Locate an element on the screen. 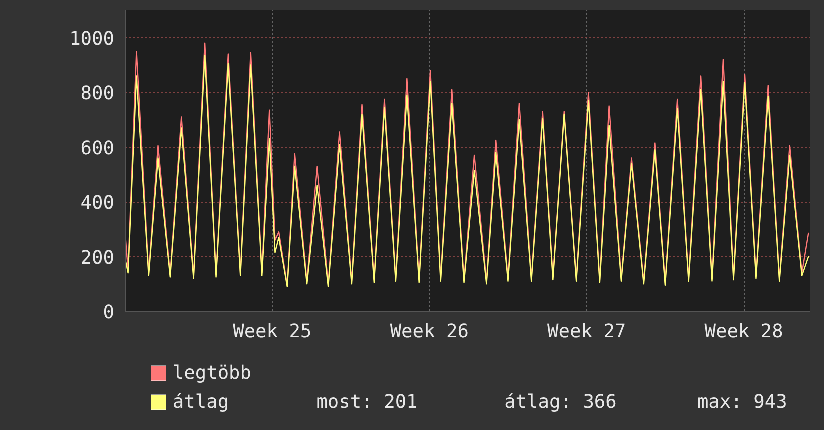  y-tick-label: 600 is located at coordinates (97, 149).